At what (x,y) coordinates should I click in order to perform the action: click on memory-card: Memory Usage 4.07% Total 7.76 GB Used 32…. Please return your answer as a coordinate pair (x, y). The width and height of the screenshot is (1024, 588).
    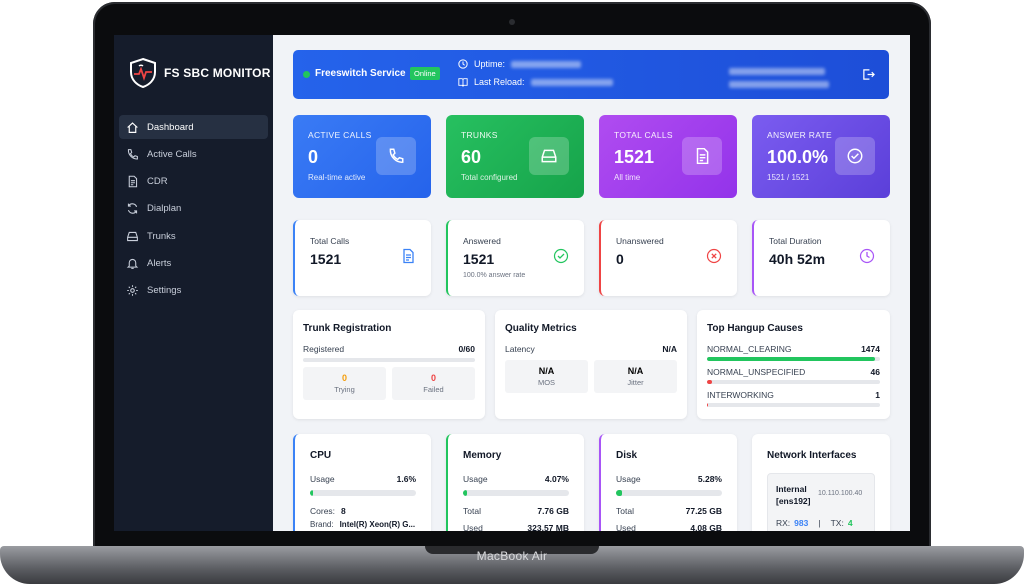
    Looking at the image, I should click on (515, 482).